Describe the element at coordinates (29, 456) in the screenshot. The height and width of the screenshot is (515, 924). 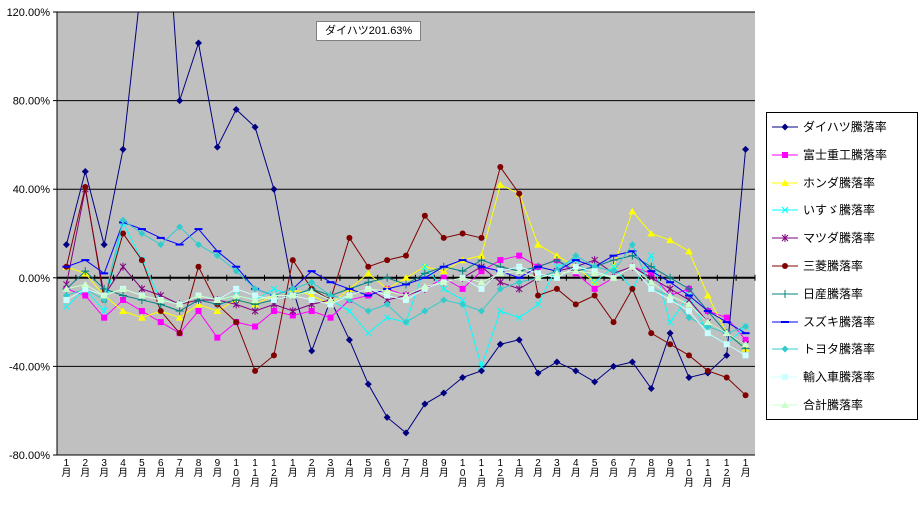
I see `y-axis-label: -80.00%` at that location.